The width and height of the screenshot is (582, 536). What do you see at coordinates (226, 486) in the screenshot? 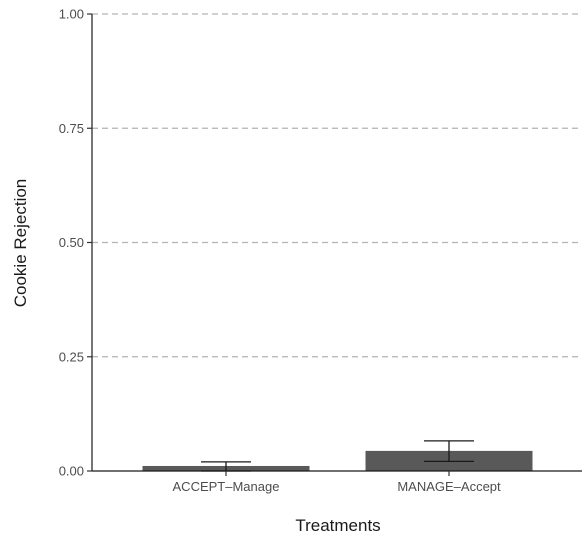
I see `x-tick-label: ACCEPT–Manage` at bounding box center [226, 486].